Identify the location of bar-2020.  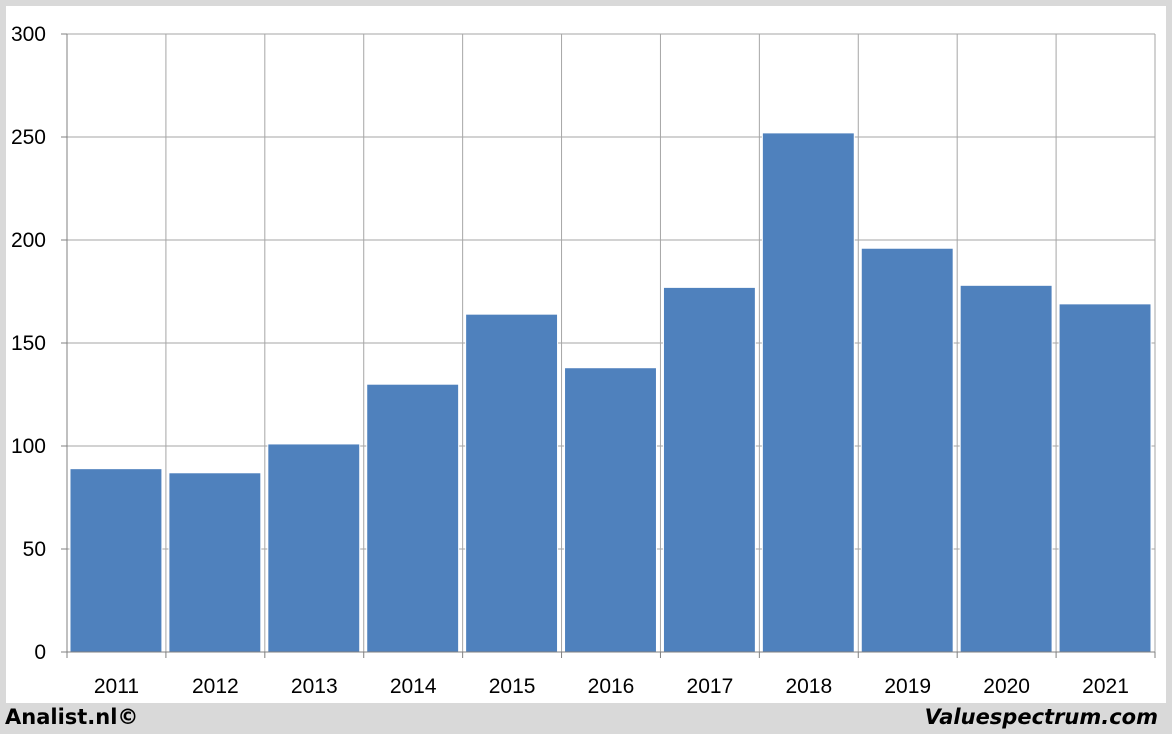
(1006, 468).